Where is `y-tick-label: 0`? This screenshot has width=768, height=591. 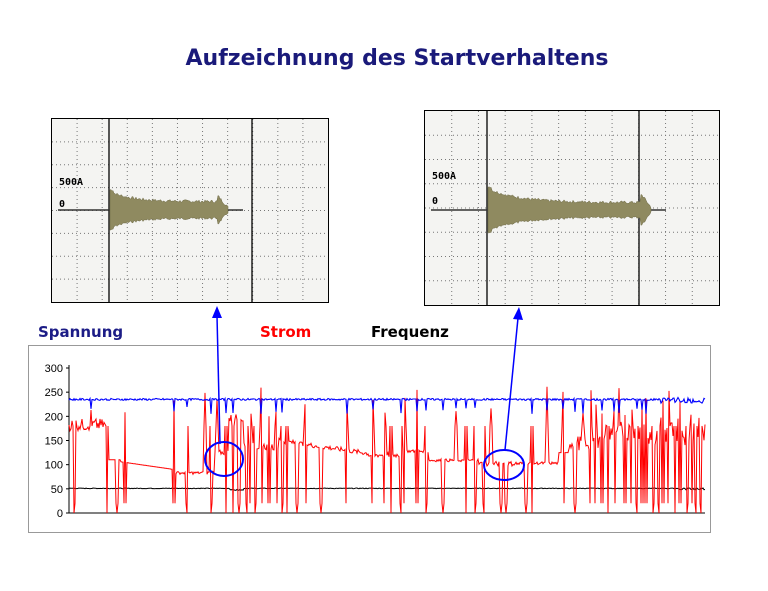 y-tick-label: 0 is located at coordinates (60, 514).